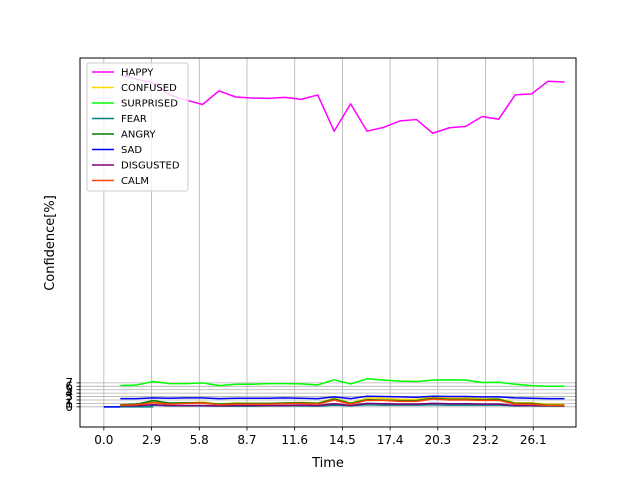 The height and width of the screenshot is (484, 640). What do you see at coordinates (149, 88) in the screenshot?
I see `legend-label-confused: CONFUSED` at bounding box center [149, 88].